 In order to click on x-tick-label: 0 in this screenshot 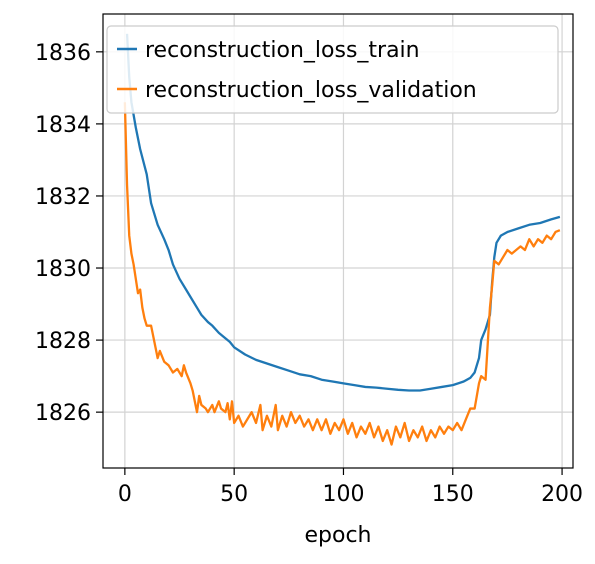, I will do `click(125, 494)`.